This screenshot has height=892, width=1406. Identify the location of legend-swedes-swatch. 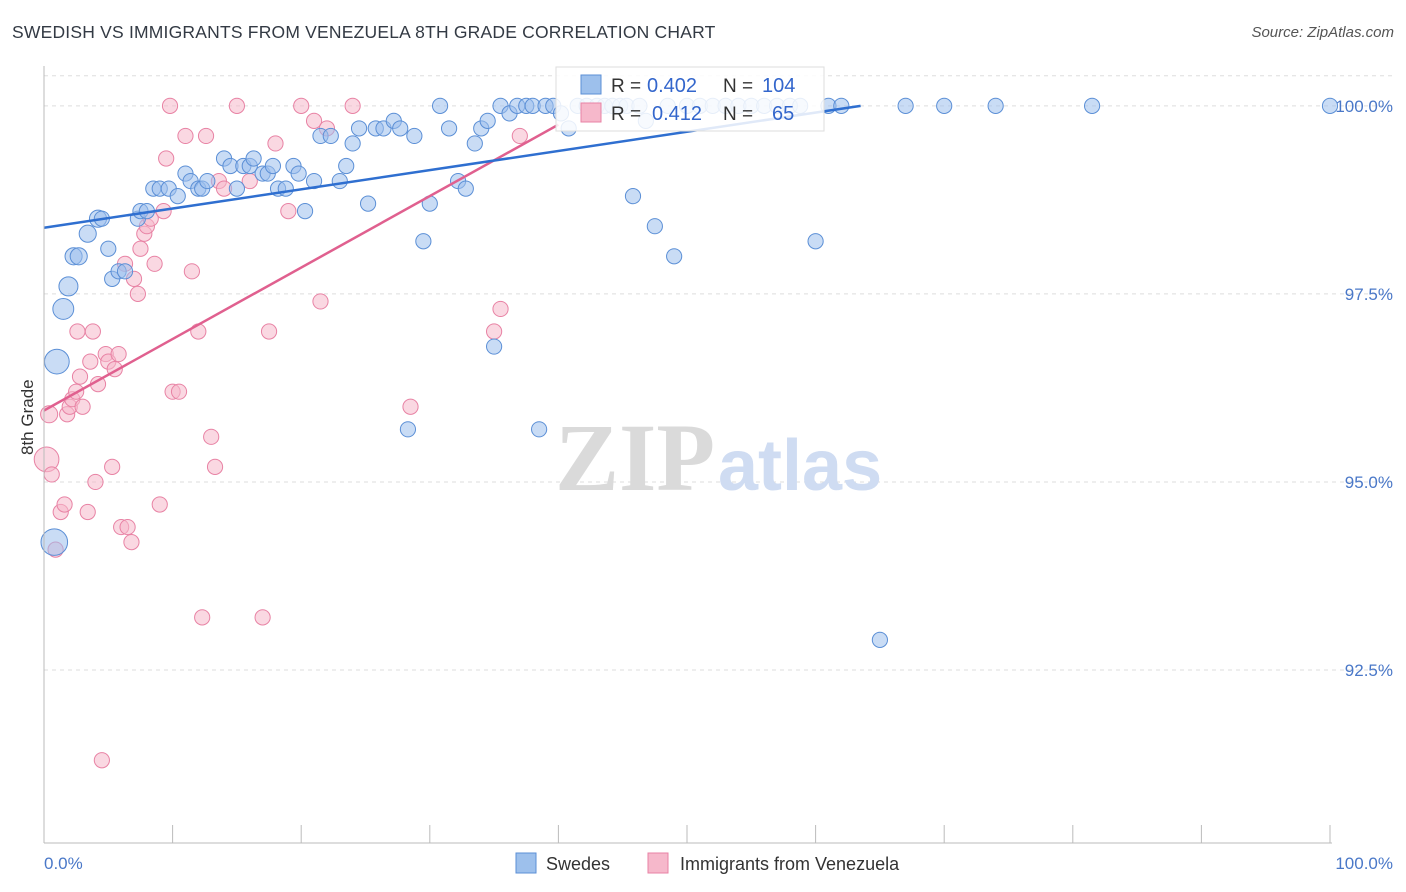
(526, 863).